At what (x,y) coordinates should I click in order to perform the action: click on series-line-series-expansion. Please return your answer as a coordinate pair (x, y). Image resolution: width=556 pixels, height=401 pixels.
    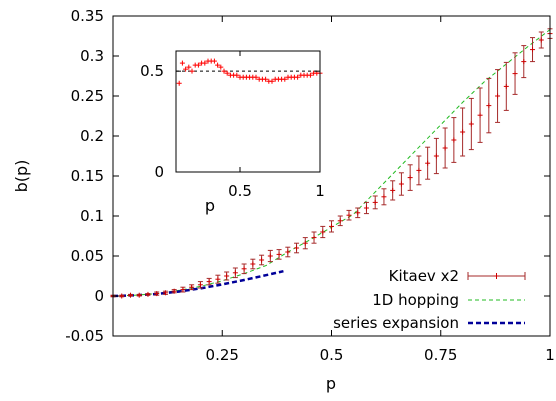
    Looking at the image, I should click on (198, 283).